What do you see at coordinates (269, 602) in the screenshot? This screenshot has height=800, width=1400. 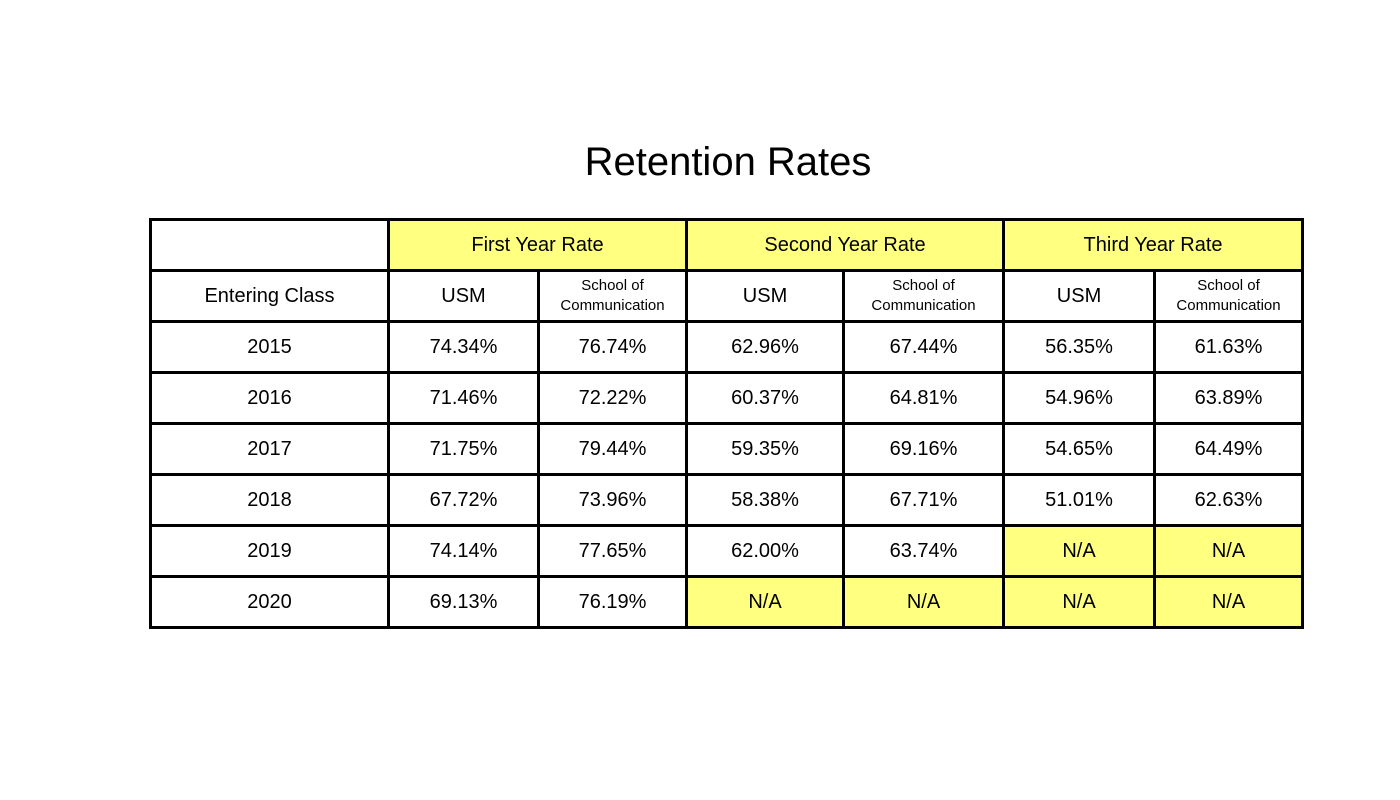 I see `entering-class-year: 2020` at bounding box center [269, 602].